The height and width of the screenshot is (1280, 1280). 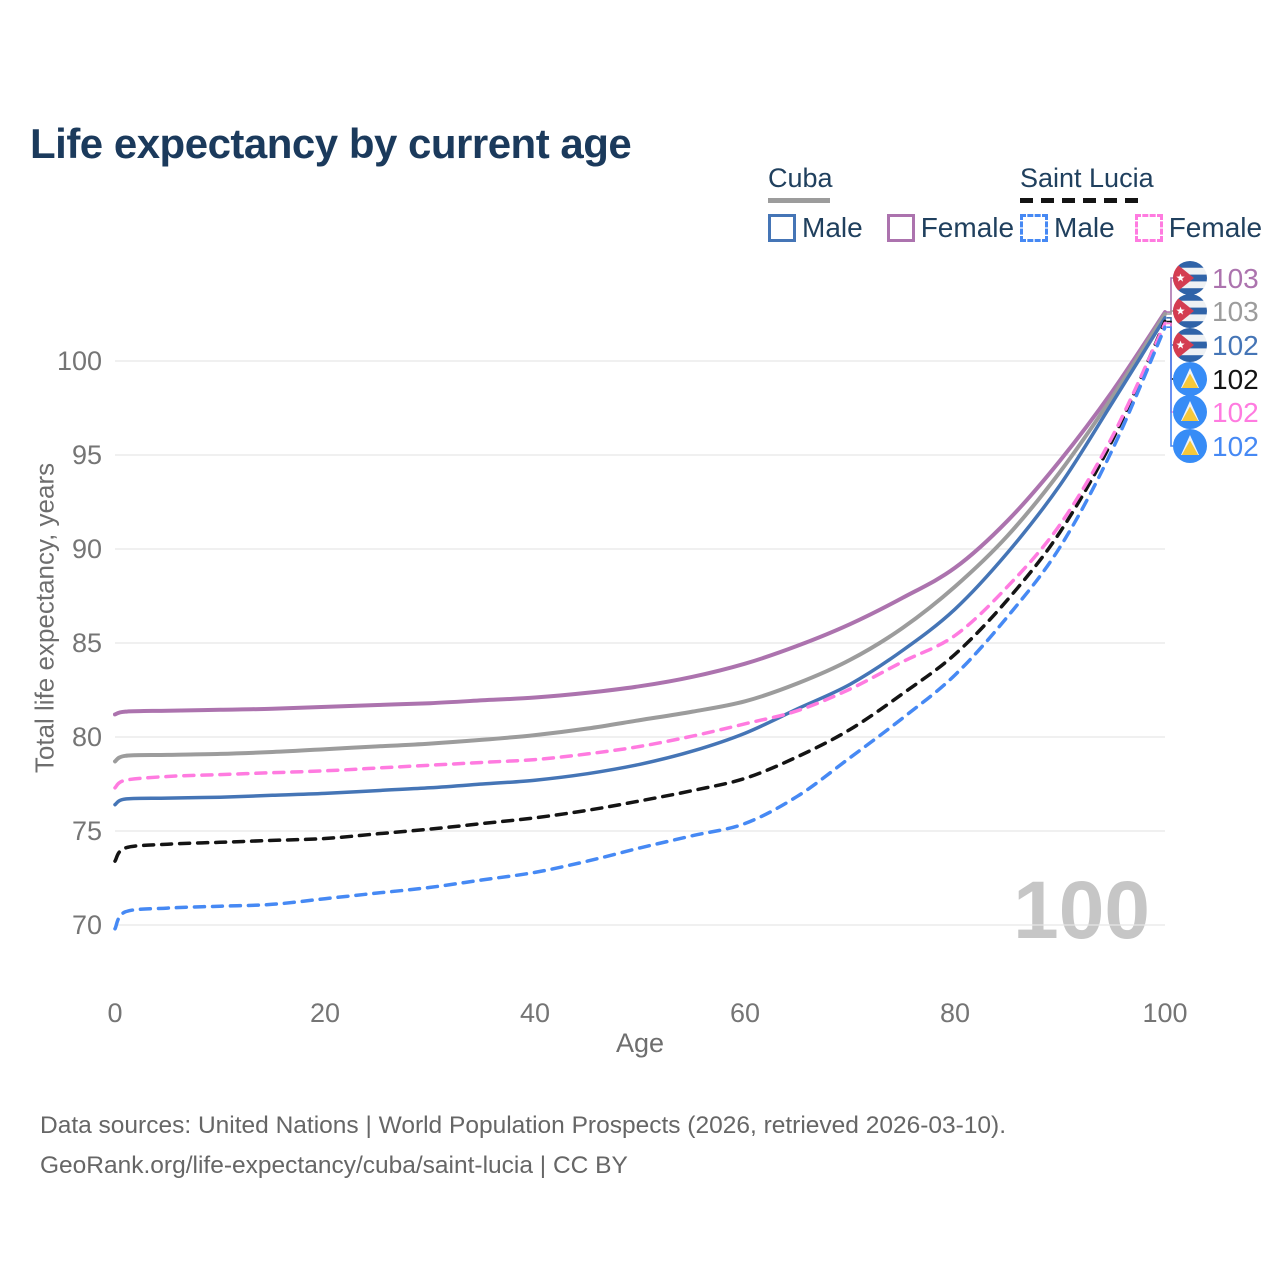 What do you see at coordinates (1235, 345) in the screenshot?
I see `end-value-label-cuba-male: 102` at bounding box center [1235, 345].